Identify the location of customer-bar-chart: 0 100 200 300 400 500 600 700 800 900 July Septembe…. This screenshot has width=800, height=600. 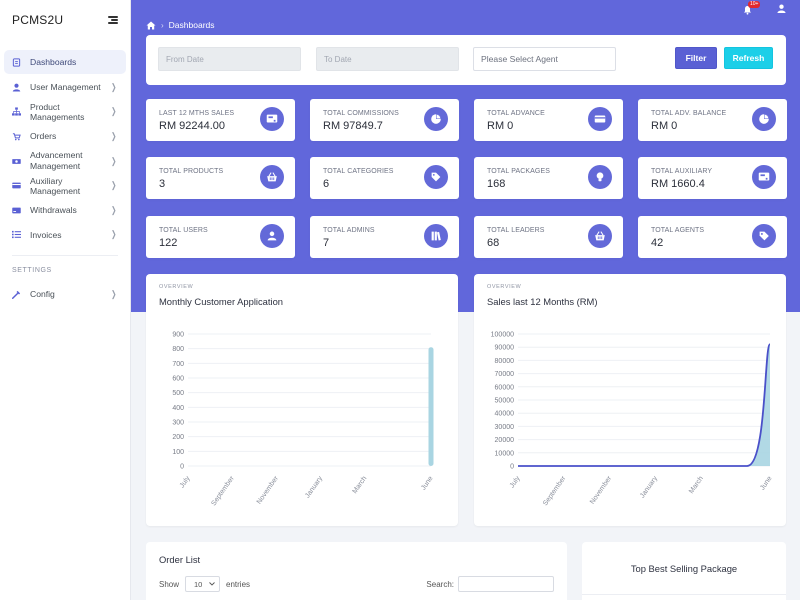
(303, 420).